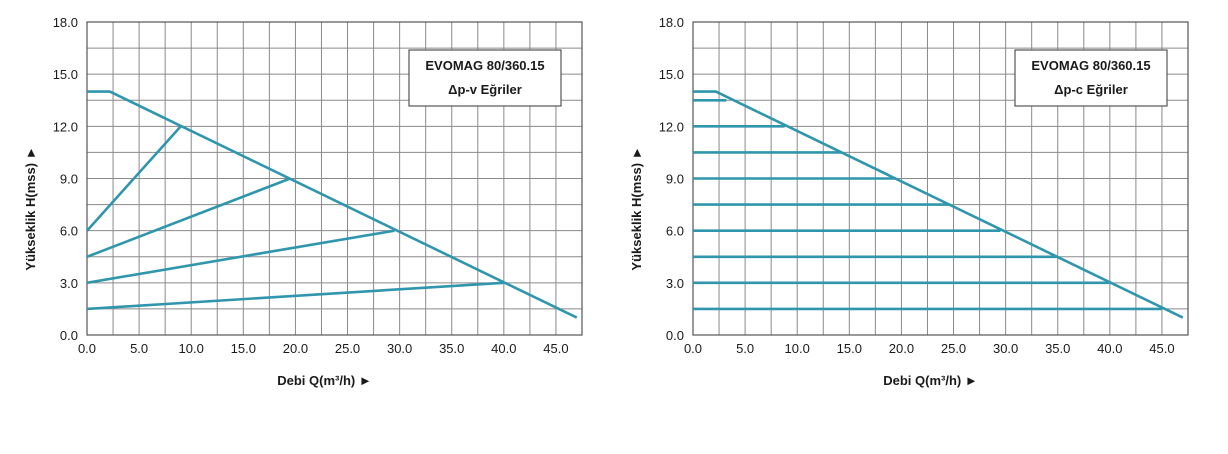  I want to click on legend-box: EVOMAG 80/360.15 Δp-c Eğriler, so click(1091, 78).